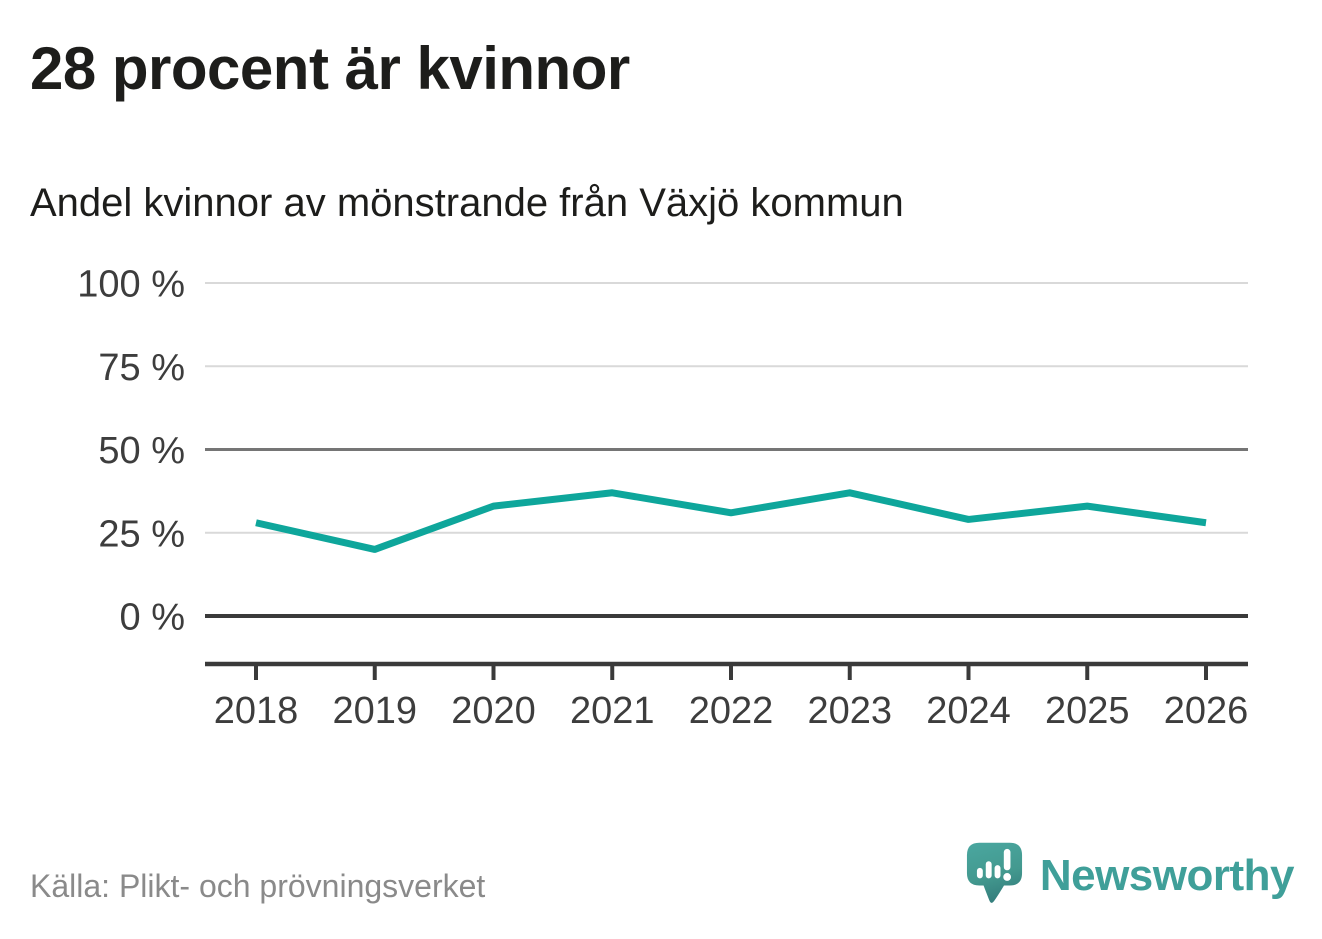 The image size is (1322, 939). I want to click on source-note: Källa: Plikt- och prövningsverket, so click(258, 886).